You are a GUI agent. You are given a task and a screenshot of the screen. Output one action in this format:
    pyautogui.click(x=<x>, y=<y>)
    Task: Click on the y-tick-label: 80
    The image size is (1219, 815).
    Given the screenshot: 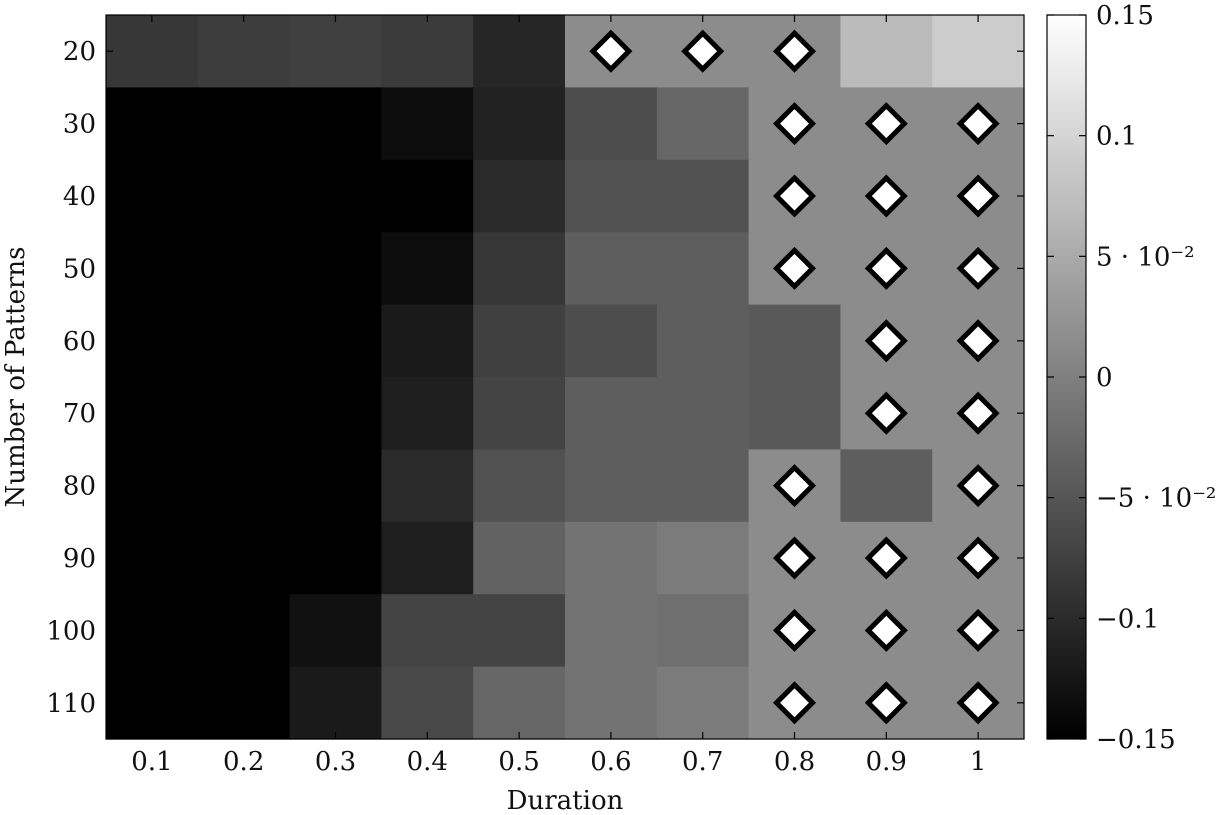 What is the action you would take?
    pyautogui.click(x=79, y=487)
    